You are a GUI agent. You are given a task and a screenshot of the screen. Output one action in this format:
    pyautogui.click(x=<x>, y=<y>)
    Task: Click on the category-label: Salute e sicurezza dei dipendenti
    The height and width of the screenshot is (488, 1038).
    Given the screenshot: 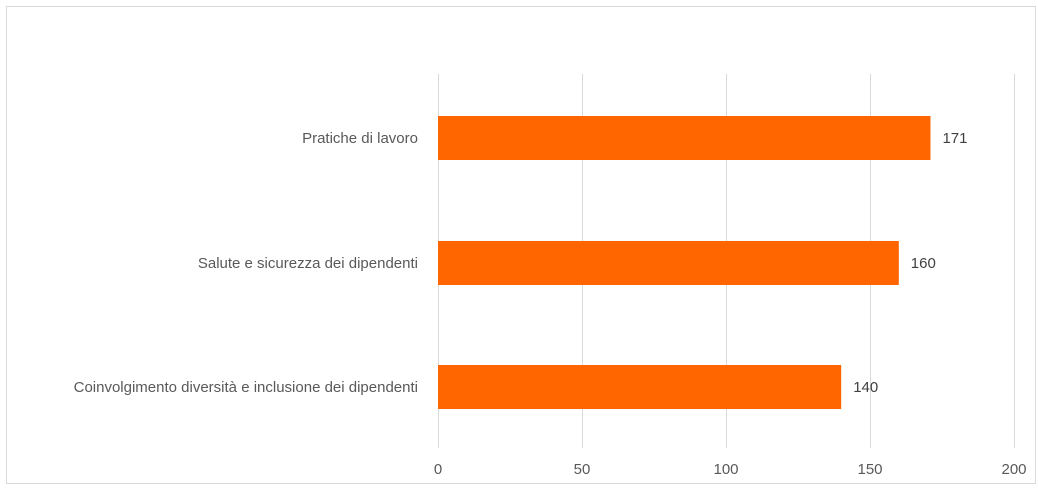 What is the action you would take?
    pyautogui.click(x=308, y=263)
    